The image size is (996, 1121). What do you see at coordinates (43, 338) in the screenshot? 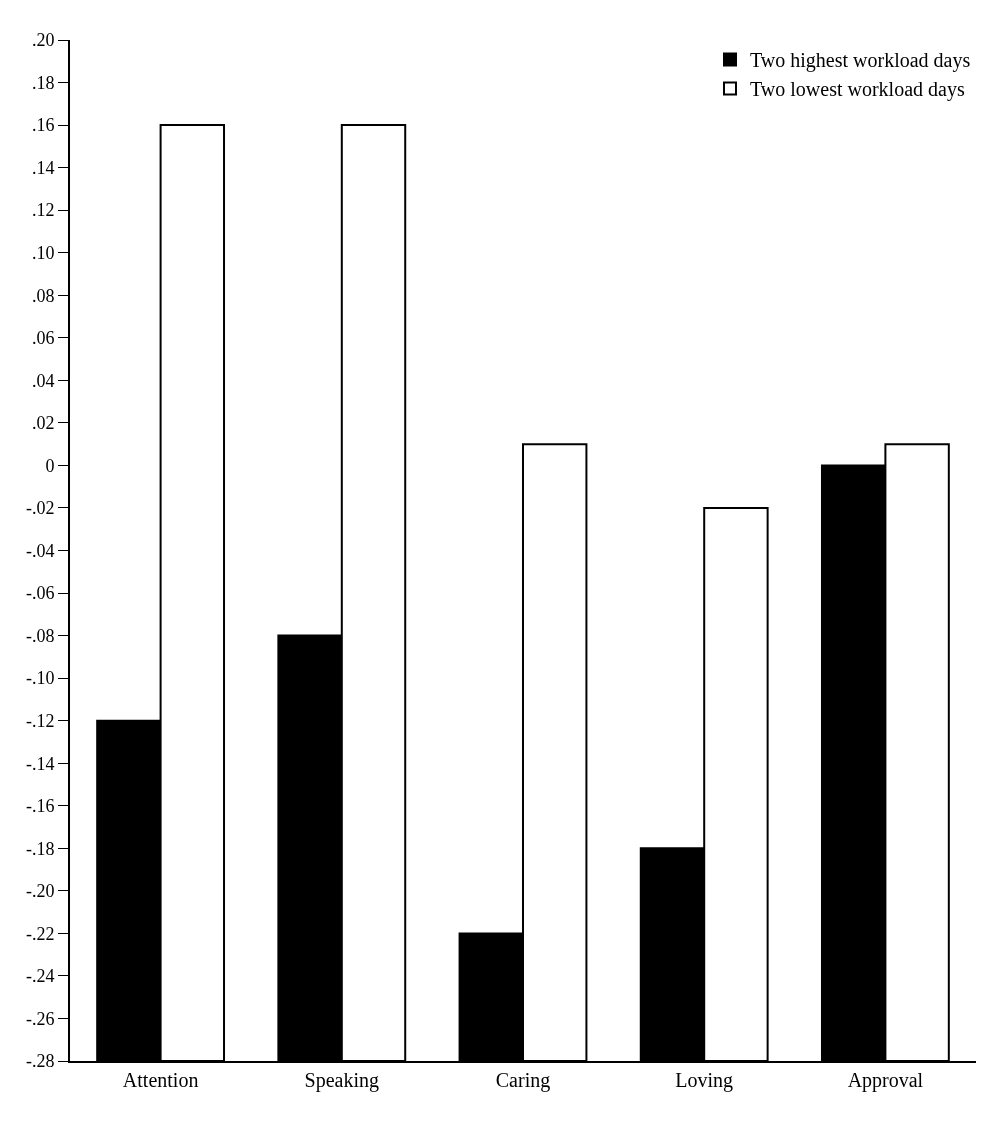
I see `y-tick-label: .06` at bounding box center [43, 338].